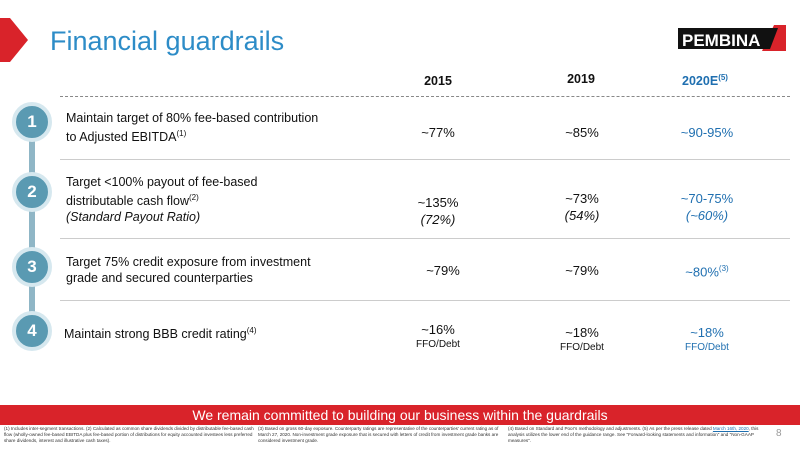  Describe the element at coordinates (438, 132) in the screenshot. I see `value-2015-row1: ~77%` at that location.